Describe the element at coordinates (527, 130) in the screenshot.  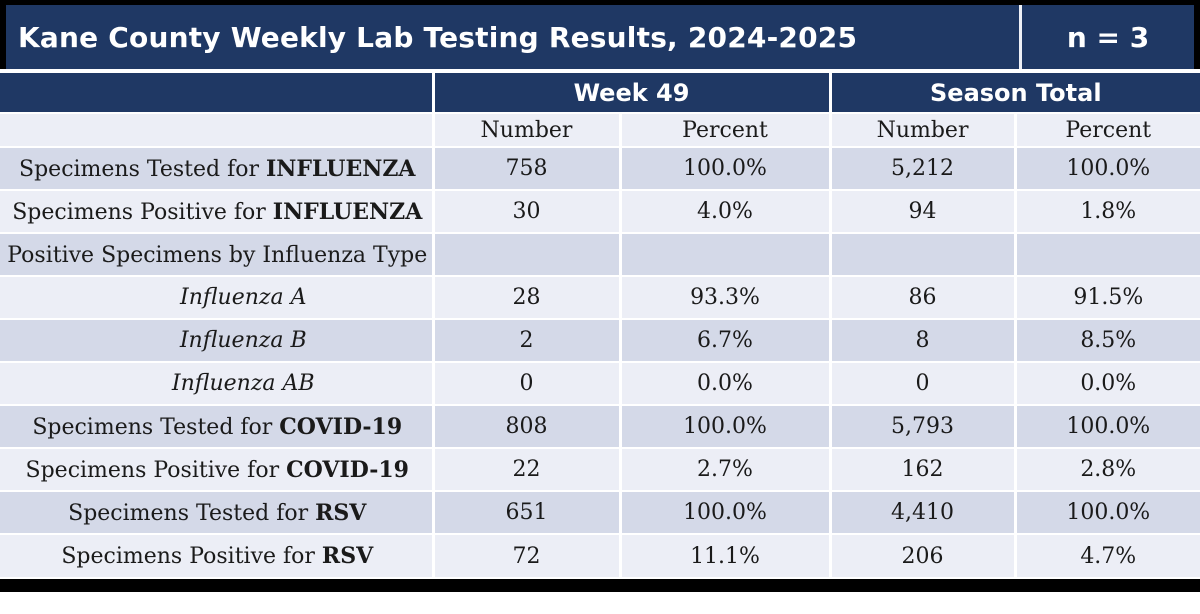
I see `col-header-week-number: Number` at that location.